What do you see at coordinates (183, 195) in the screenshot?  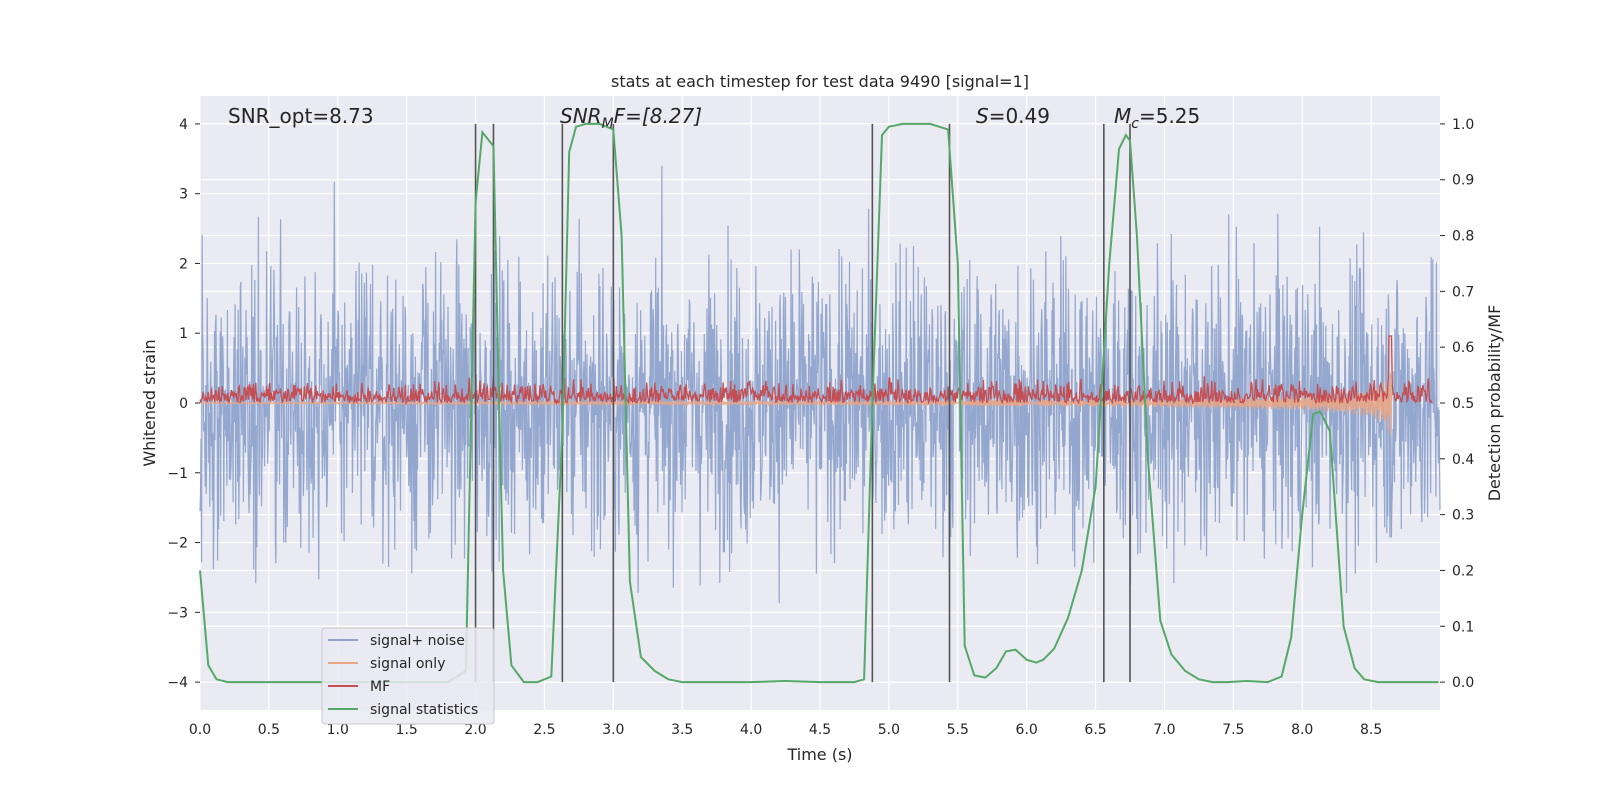 I see `y-left-tick-label: 3` at bounding box center [183, 195].